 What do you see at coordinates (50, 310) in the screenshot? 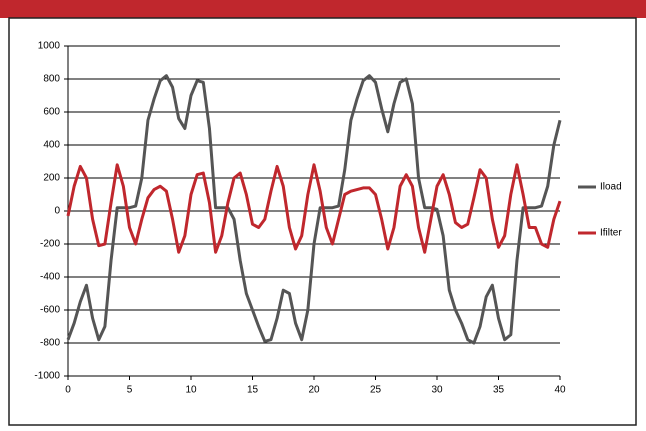
I see `y-tick-label: -600` at bounding box center [50, 310].